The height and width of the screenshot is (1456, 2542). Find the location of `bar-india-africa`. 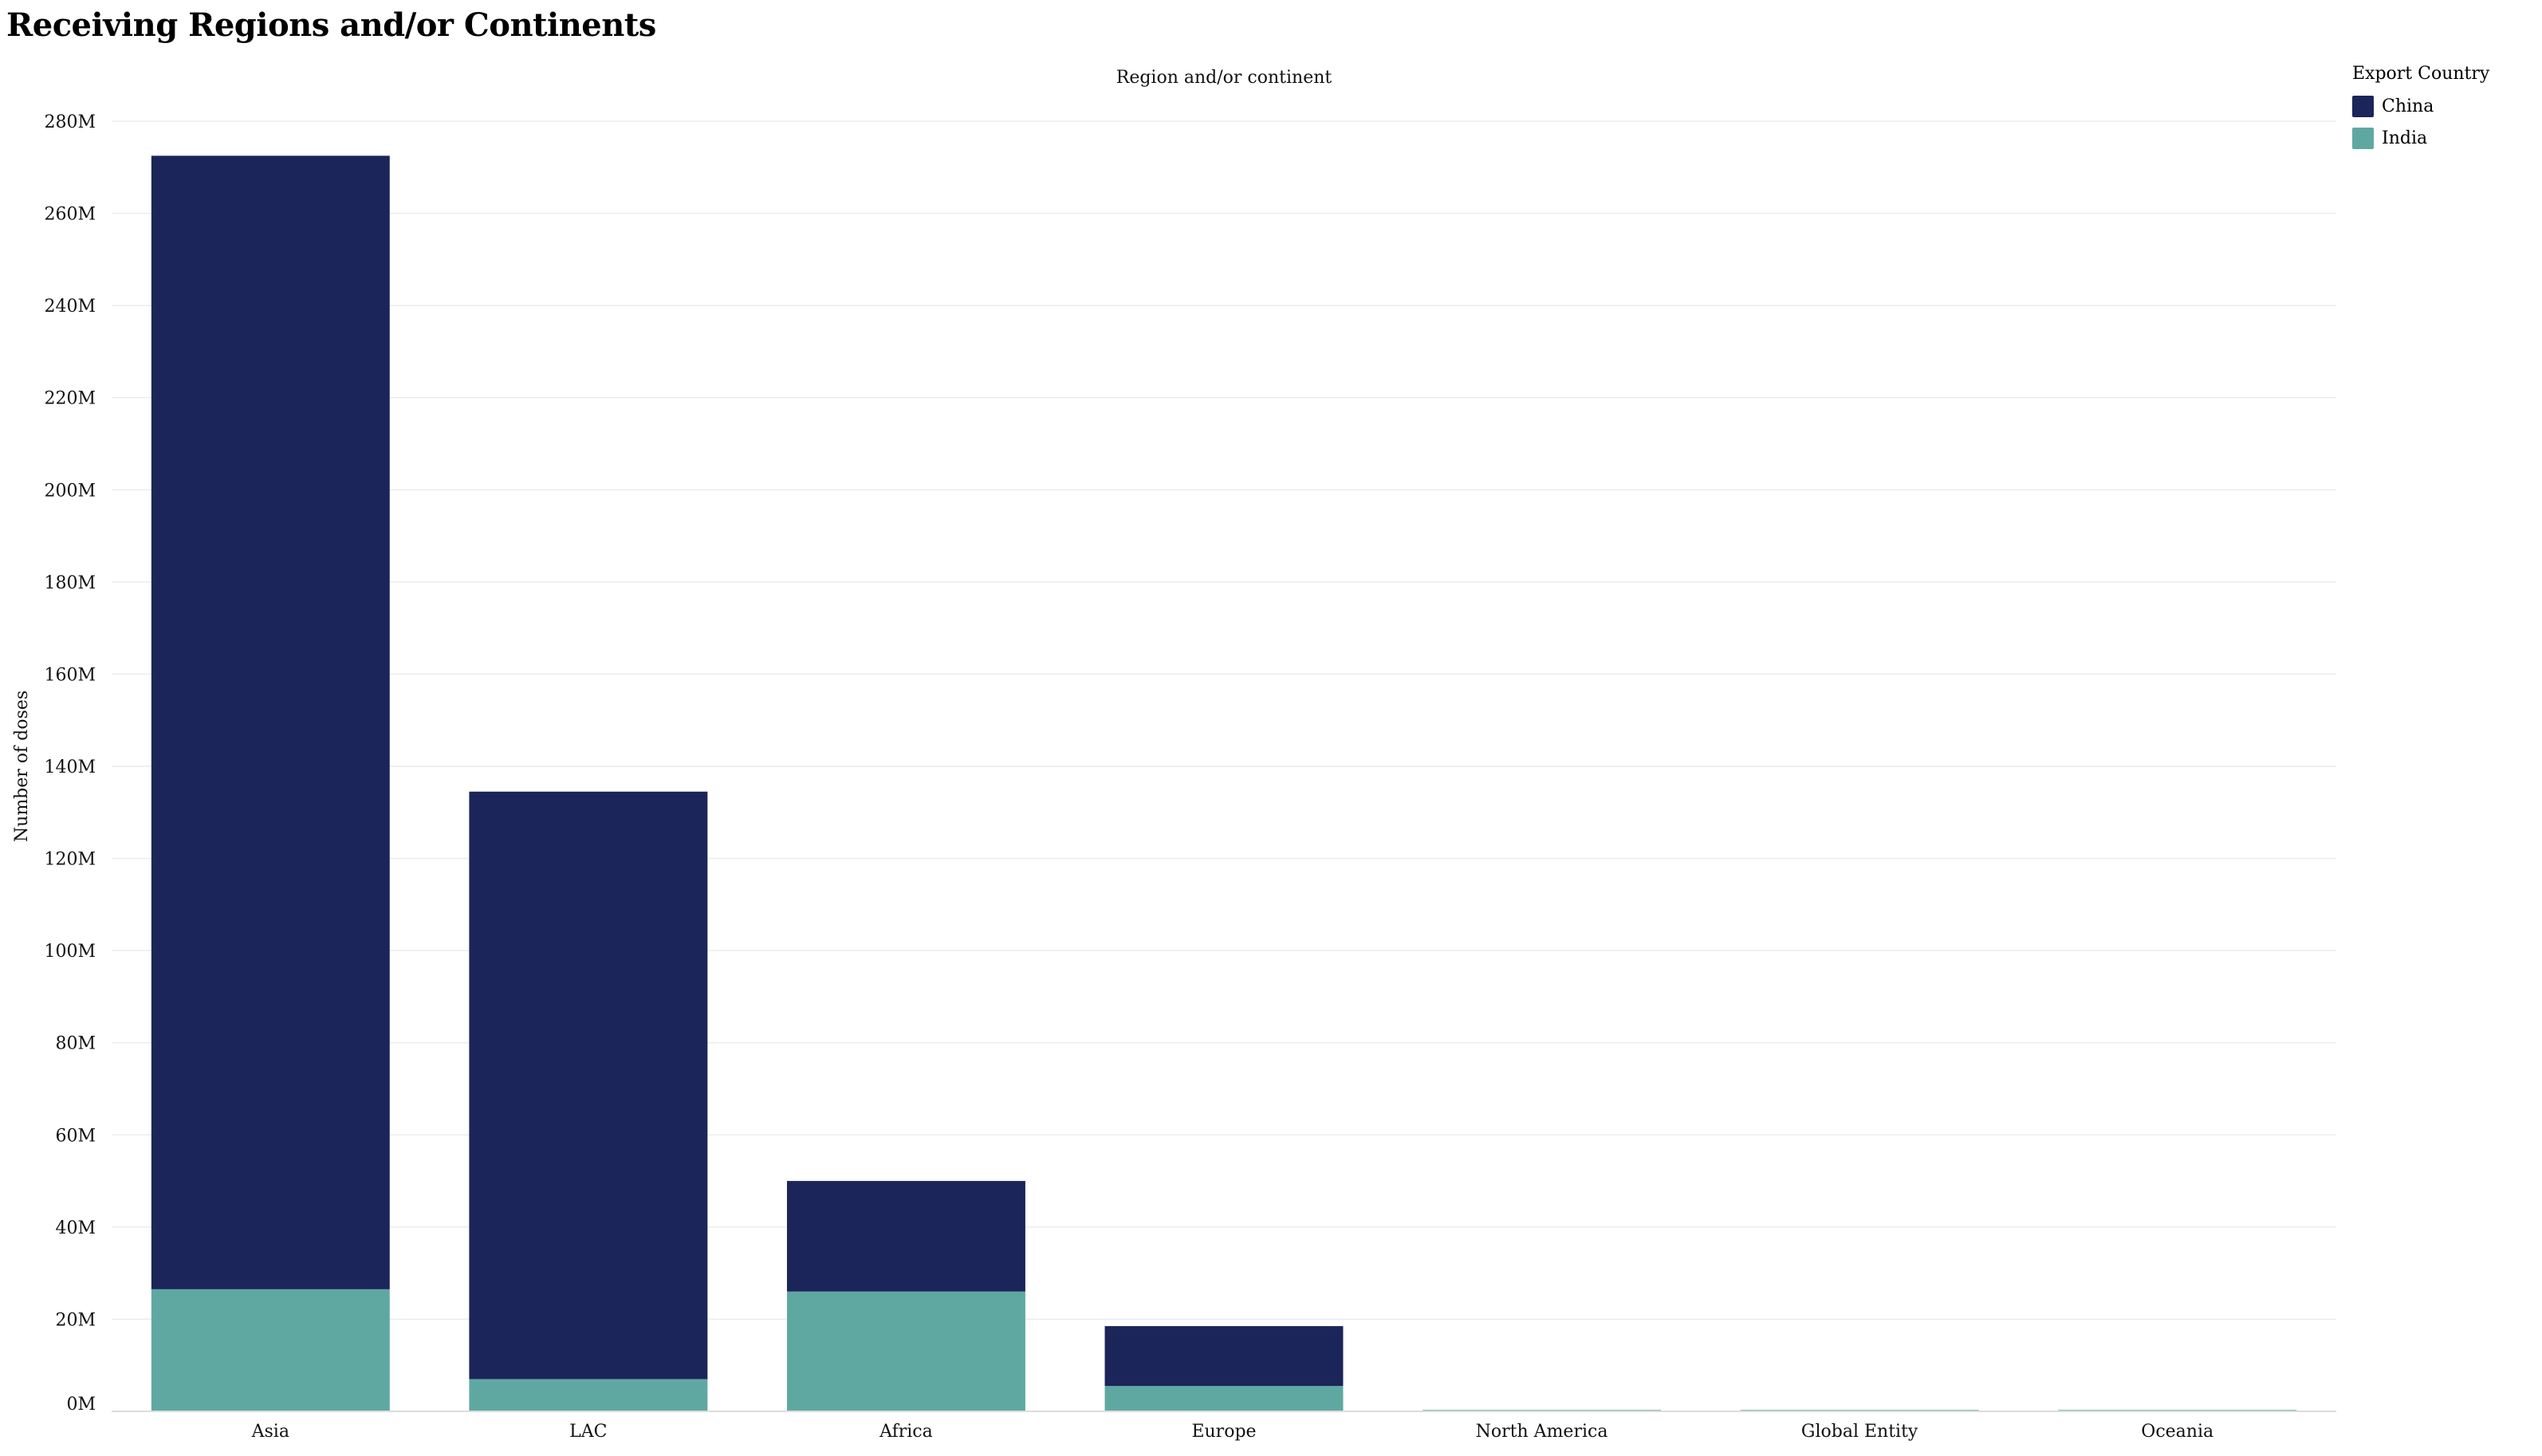

bar-india-africa is located at coordinates (906, 1351).